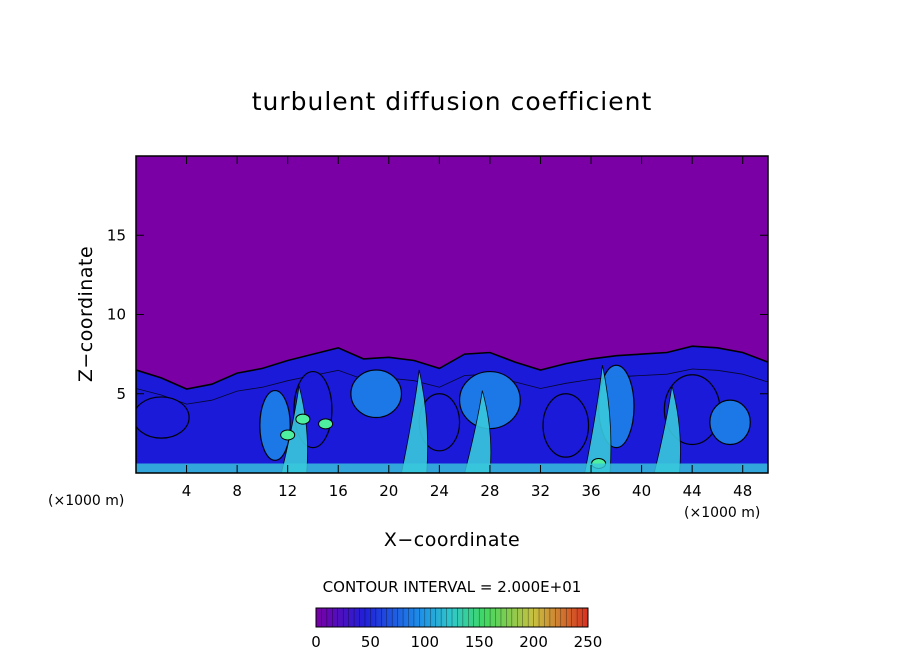 This screenshot has width=904, height=654. I want to click on x-tick-label: 8, so click(237, 491).